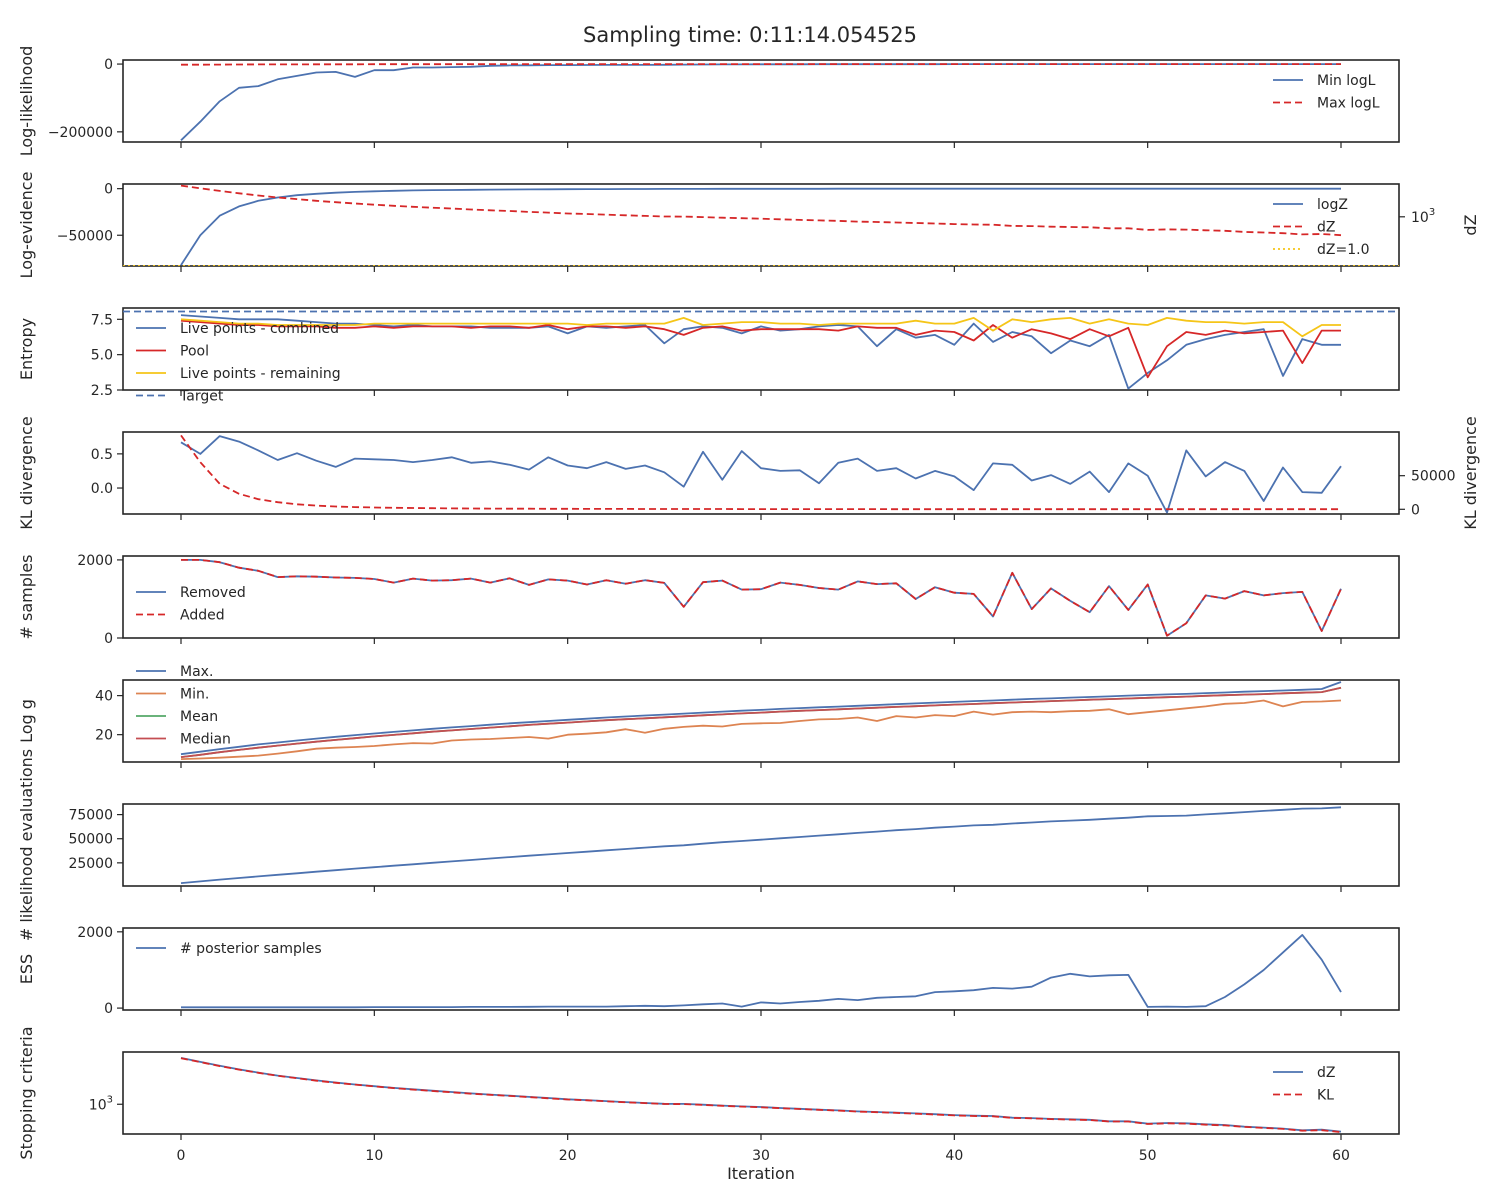 This screenshot has width=1500, height=1200. I want to click on series-live-points-remaining-line, so click(760, 327).